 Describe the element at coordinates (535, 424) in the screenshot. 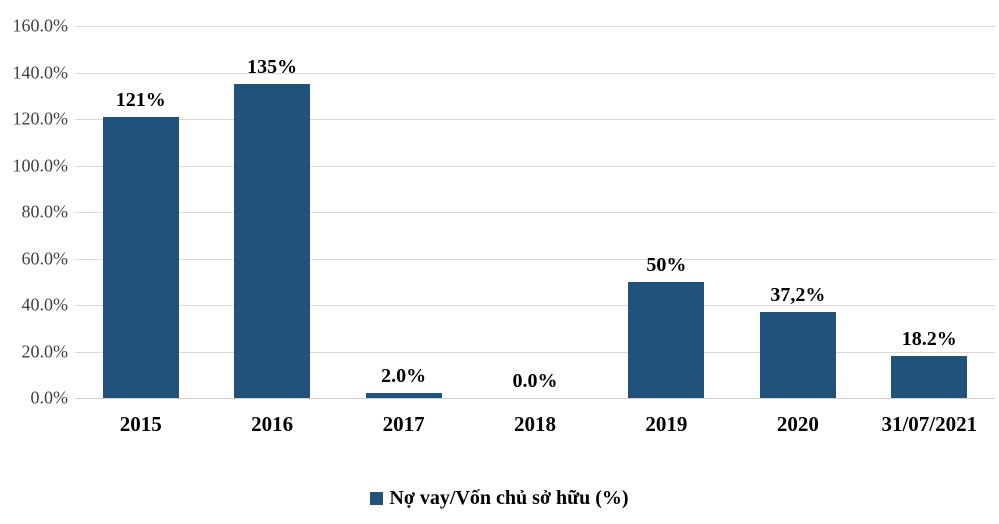

I see `x-axis-category-label: 2018` at that location.